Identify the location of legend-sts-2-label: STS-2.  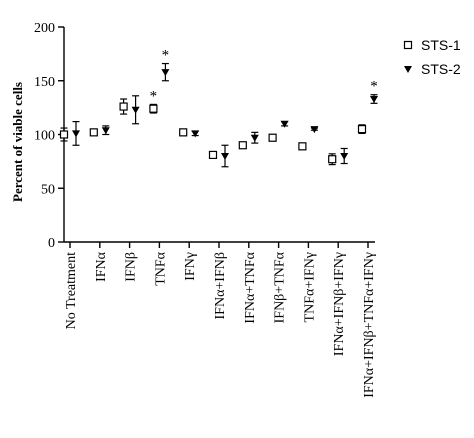
(441, 69).